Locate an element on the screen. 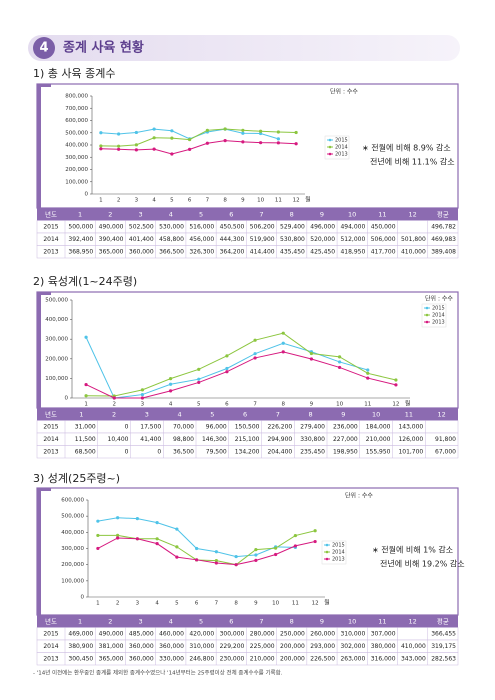 This screenshot has width=495, height=700. table-cell: 530,800 is located at coordinates (292, 239).